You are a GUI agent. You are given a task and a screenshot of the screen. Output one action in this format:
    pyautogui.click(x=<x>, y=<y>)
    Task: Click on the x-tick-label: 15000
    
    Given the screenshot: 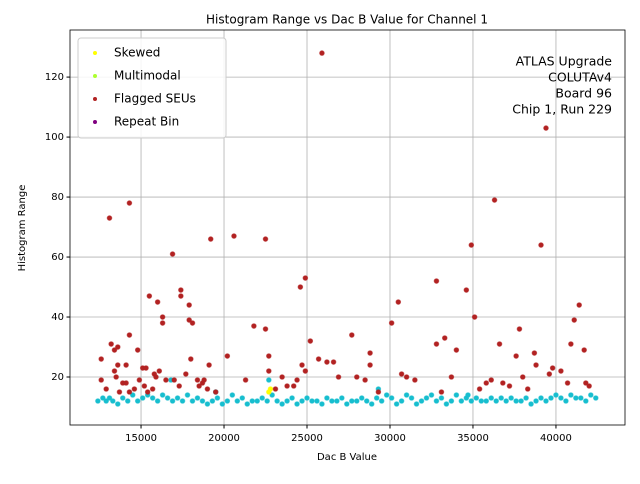 What is the action you would take?
    pyautogui.click(x=141, y=438)
    